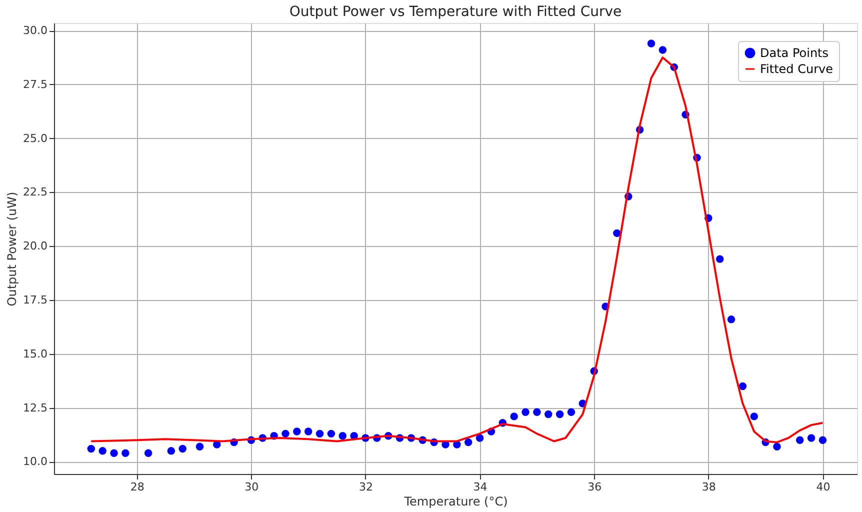 The image size is (862, 512). Describe the element at coordinates (35, 246) in the screenshot. I see `y-tick-label: 20.0` at that location.